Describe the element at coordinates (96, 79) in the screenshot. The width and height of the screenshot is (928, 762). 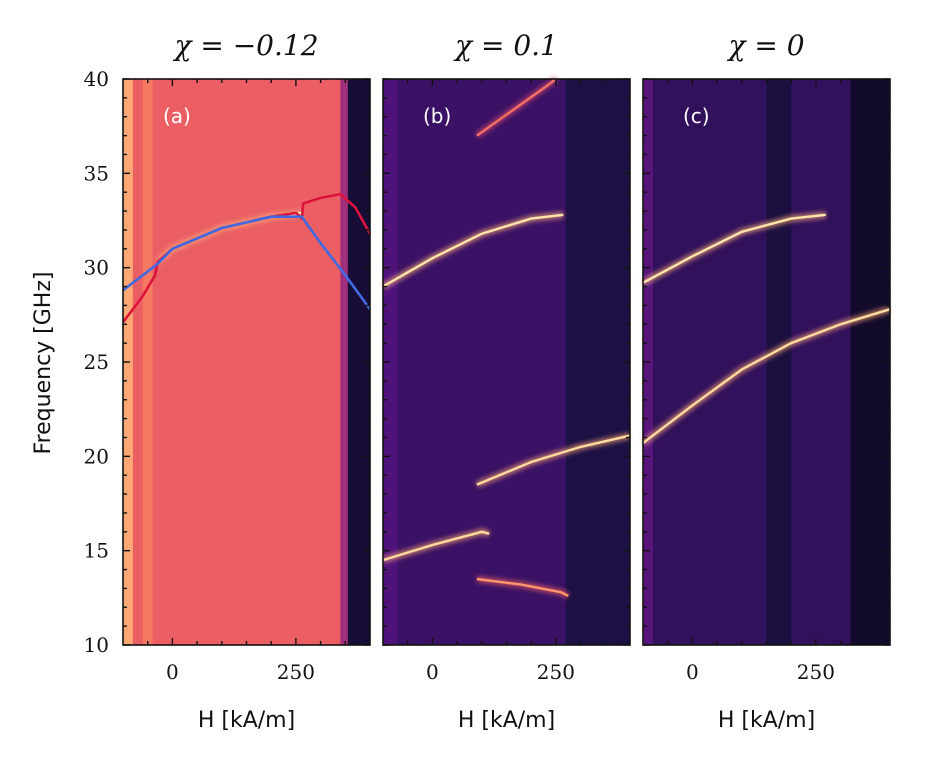
I see `y-tick-label: 40` at that location.